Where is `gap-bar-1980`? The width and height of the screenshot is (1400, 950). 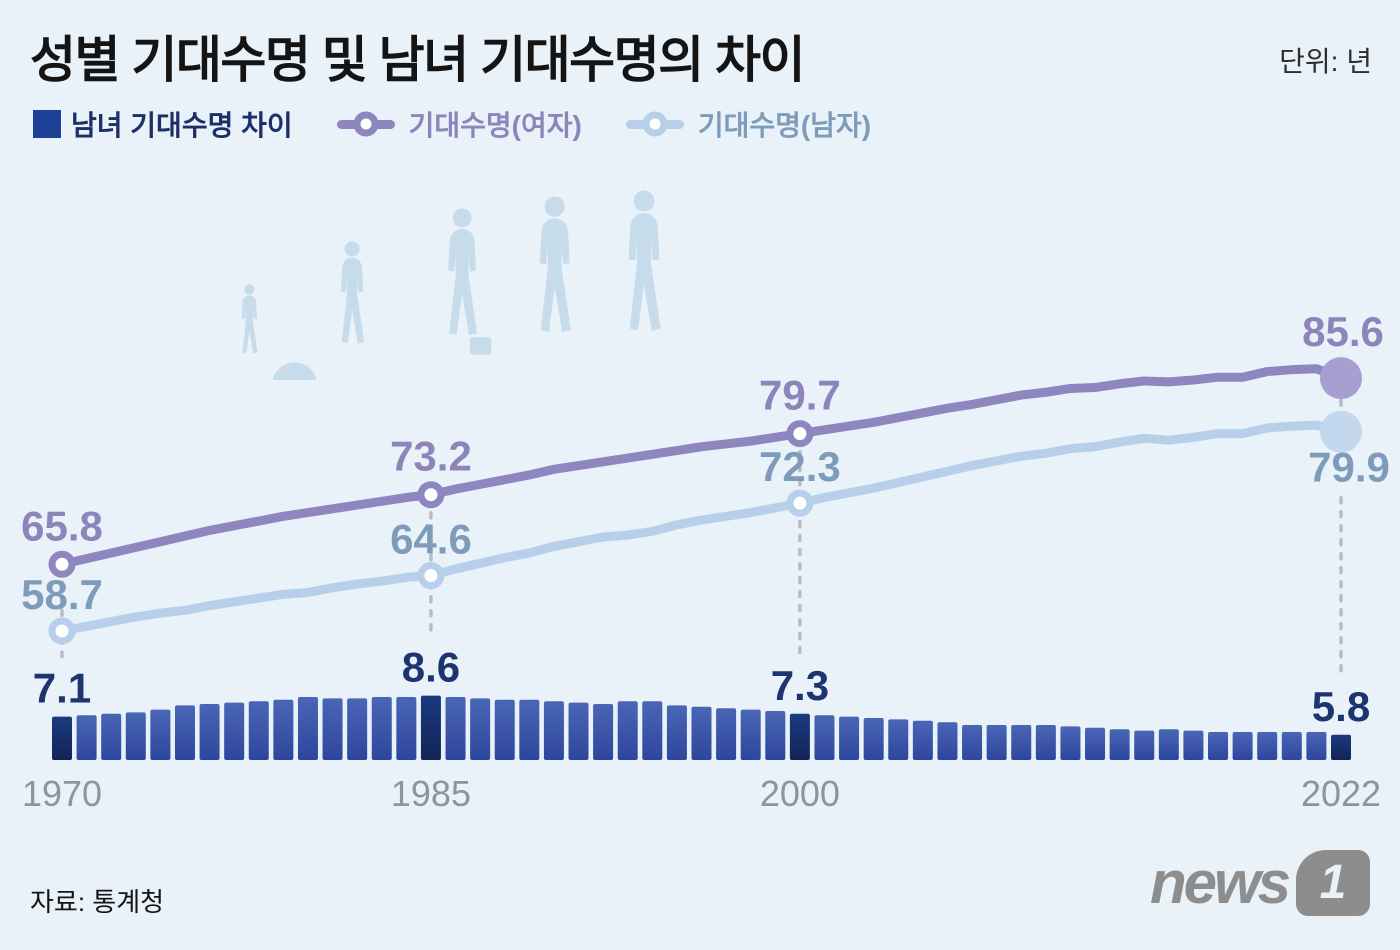 gap-bar-1980 is located at coordinates (307, 728).